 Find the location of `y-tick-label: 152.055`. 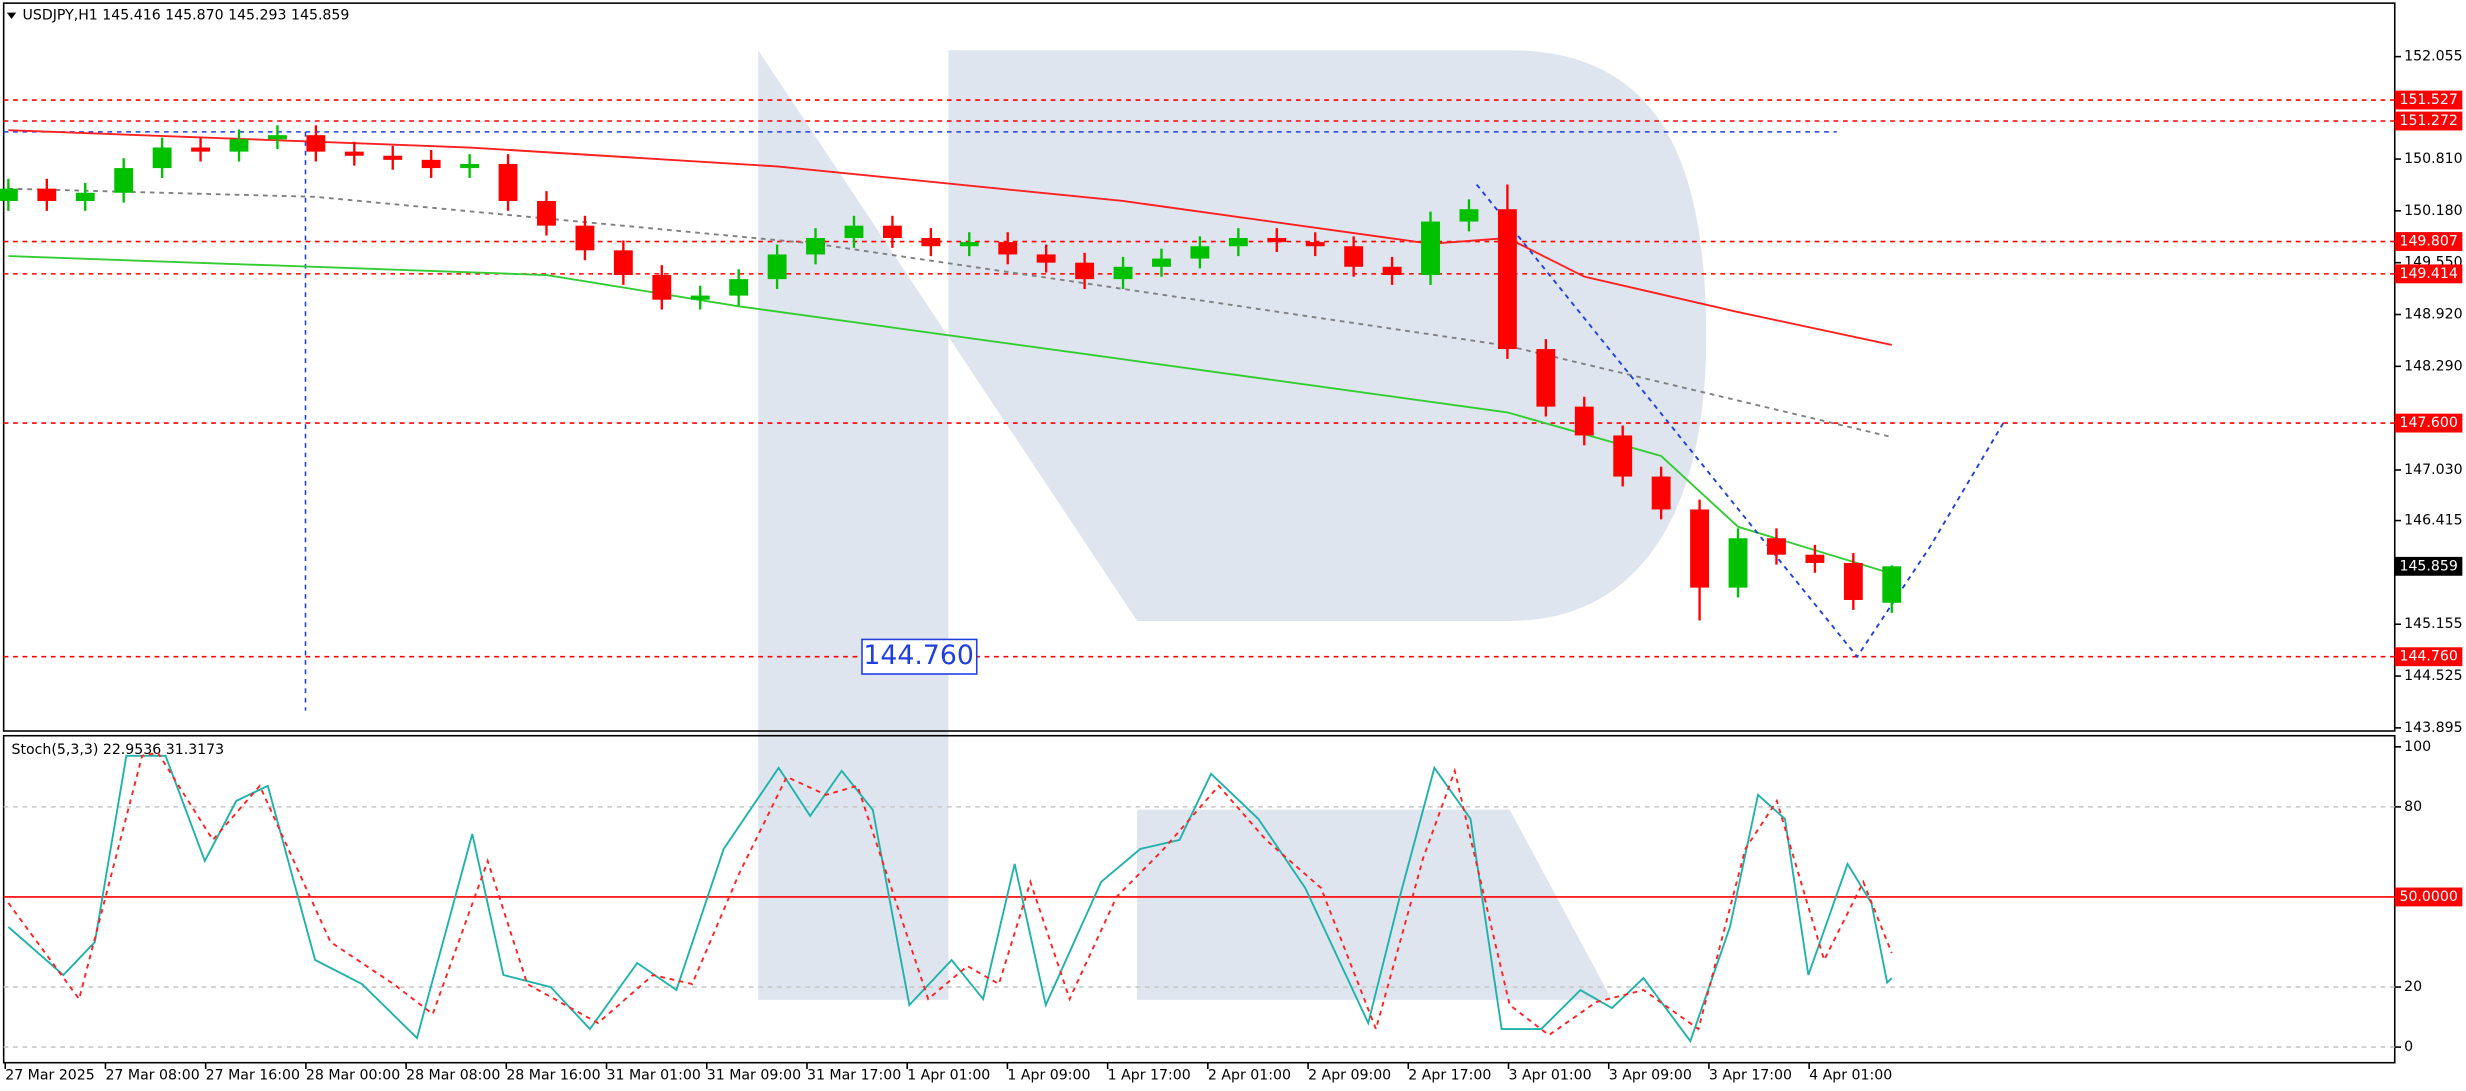

y-tick-label: 152.055 is located at coordinates (2433, 57).